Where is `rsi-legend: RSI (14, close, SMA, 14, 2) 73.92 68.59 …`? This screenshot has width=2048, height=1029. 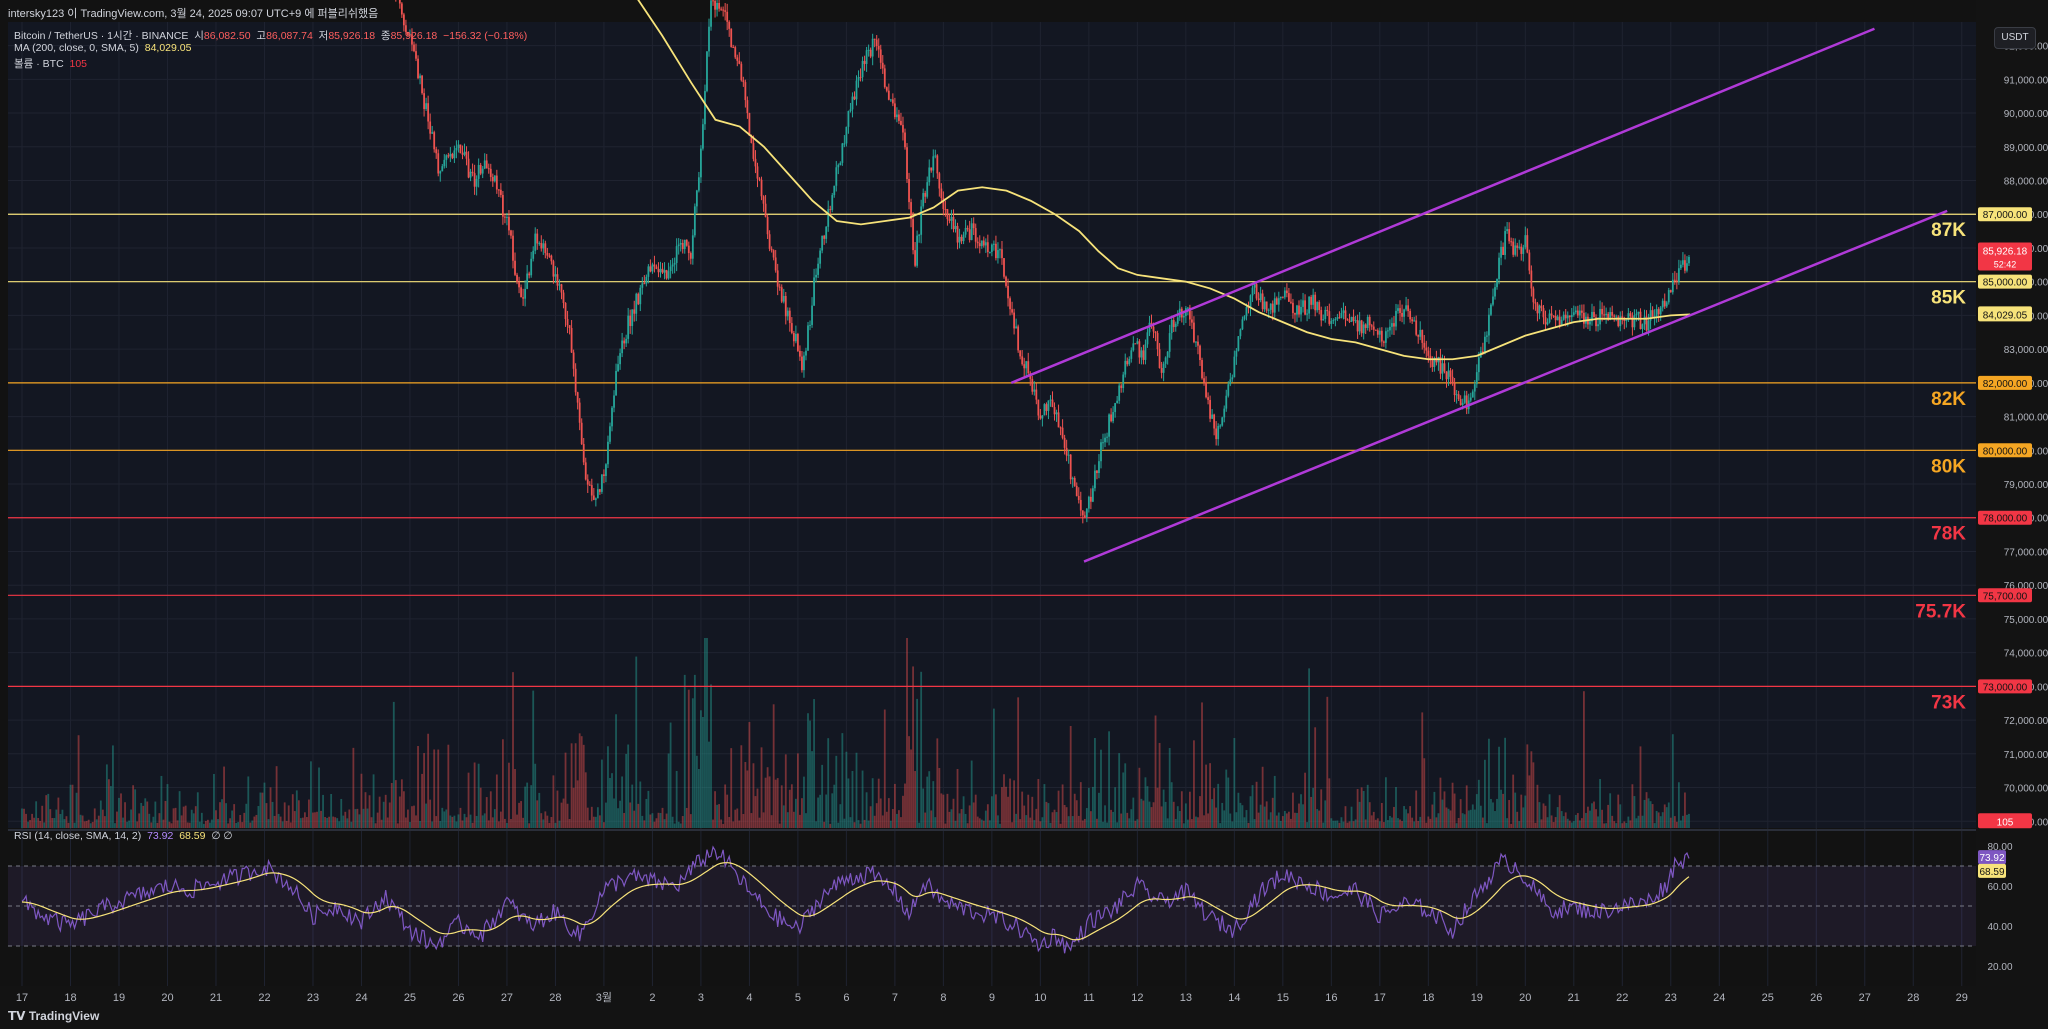 rsi-legend: RSI (14, close, SMA, 14, 2) 73.92 68.59 … is located at coordinates (123, 836).